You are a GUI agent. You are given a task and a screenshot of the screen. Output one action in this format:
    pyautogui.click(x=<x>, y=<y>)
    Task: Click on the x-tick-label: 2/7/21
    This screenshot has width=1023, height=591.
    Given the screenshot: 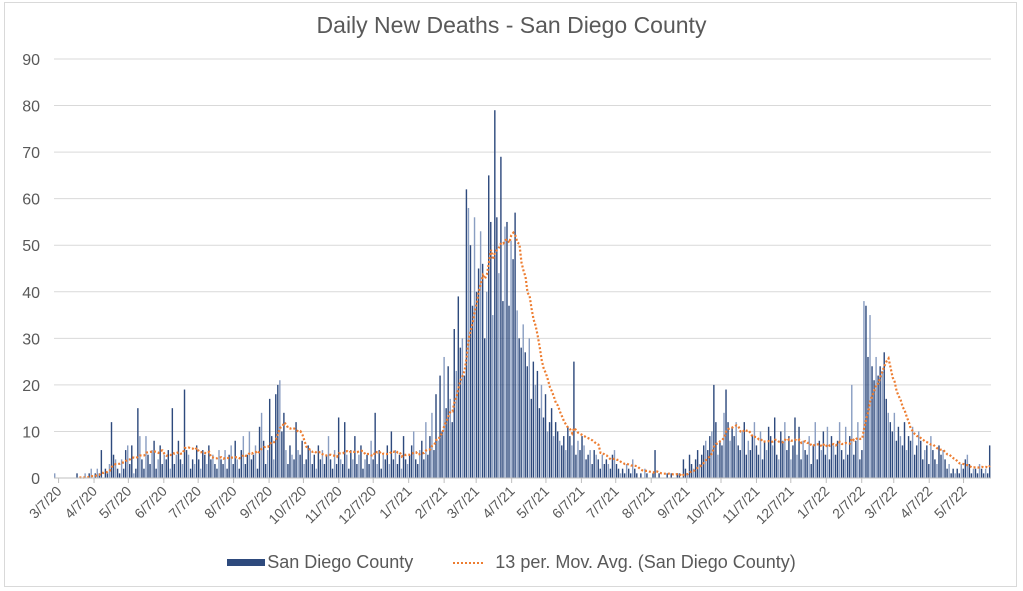 What is the action you would take?
    pyautogui.click(x=430, y=502)
    